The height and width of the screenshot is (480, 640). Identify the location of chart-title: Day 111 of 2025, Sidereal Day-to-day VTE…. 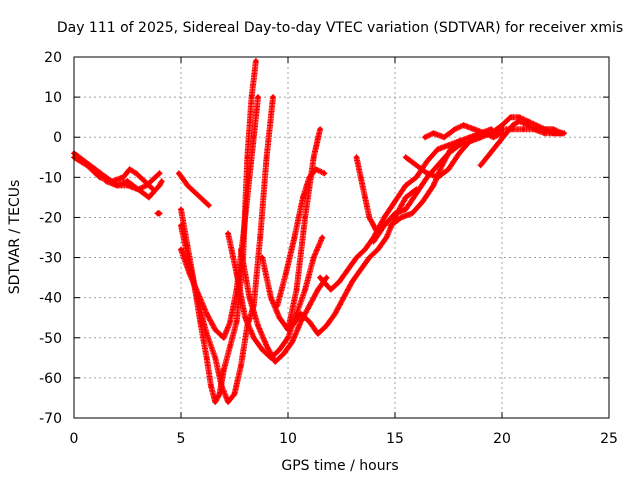
(340, 28).